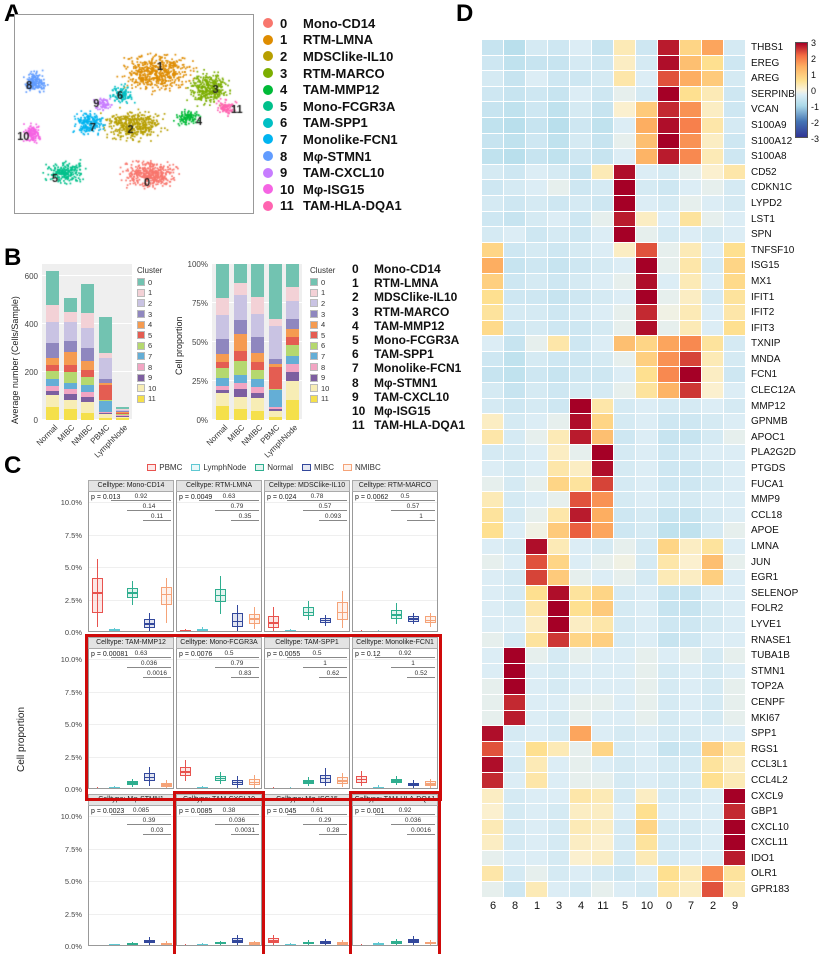 The width and height of the screenshot is (825, 954). I want to click on gene-label: IFIT3, so click(763, 328).